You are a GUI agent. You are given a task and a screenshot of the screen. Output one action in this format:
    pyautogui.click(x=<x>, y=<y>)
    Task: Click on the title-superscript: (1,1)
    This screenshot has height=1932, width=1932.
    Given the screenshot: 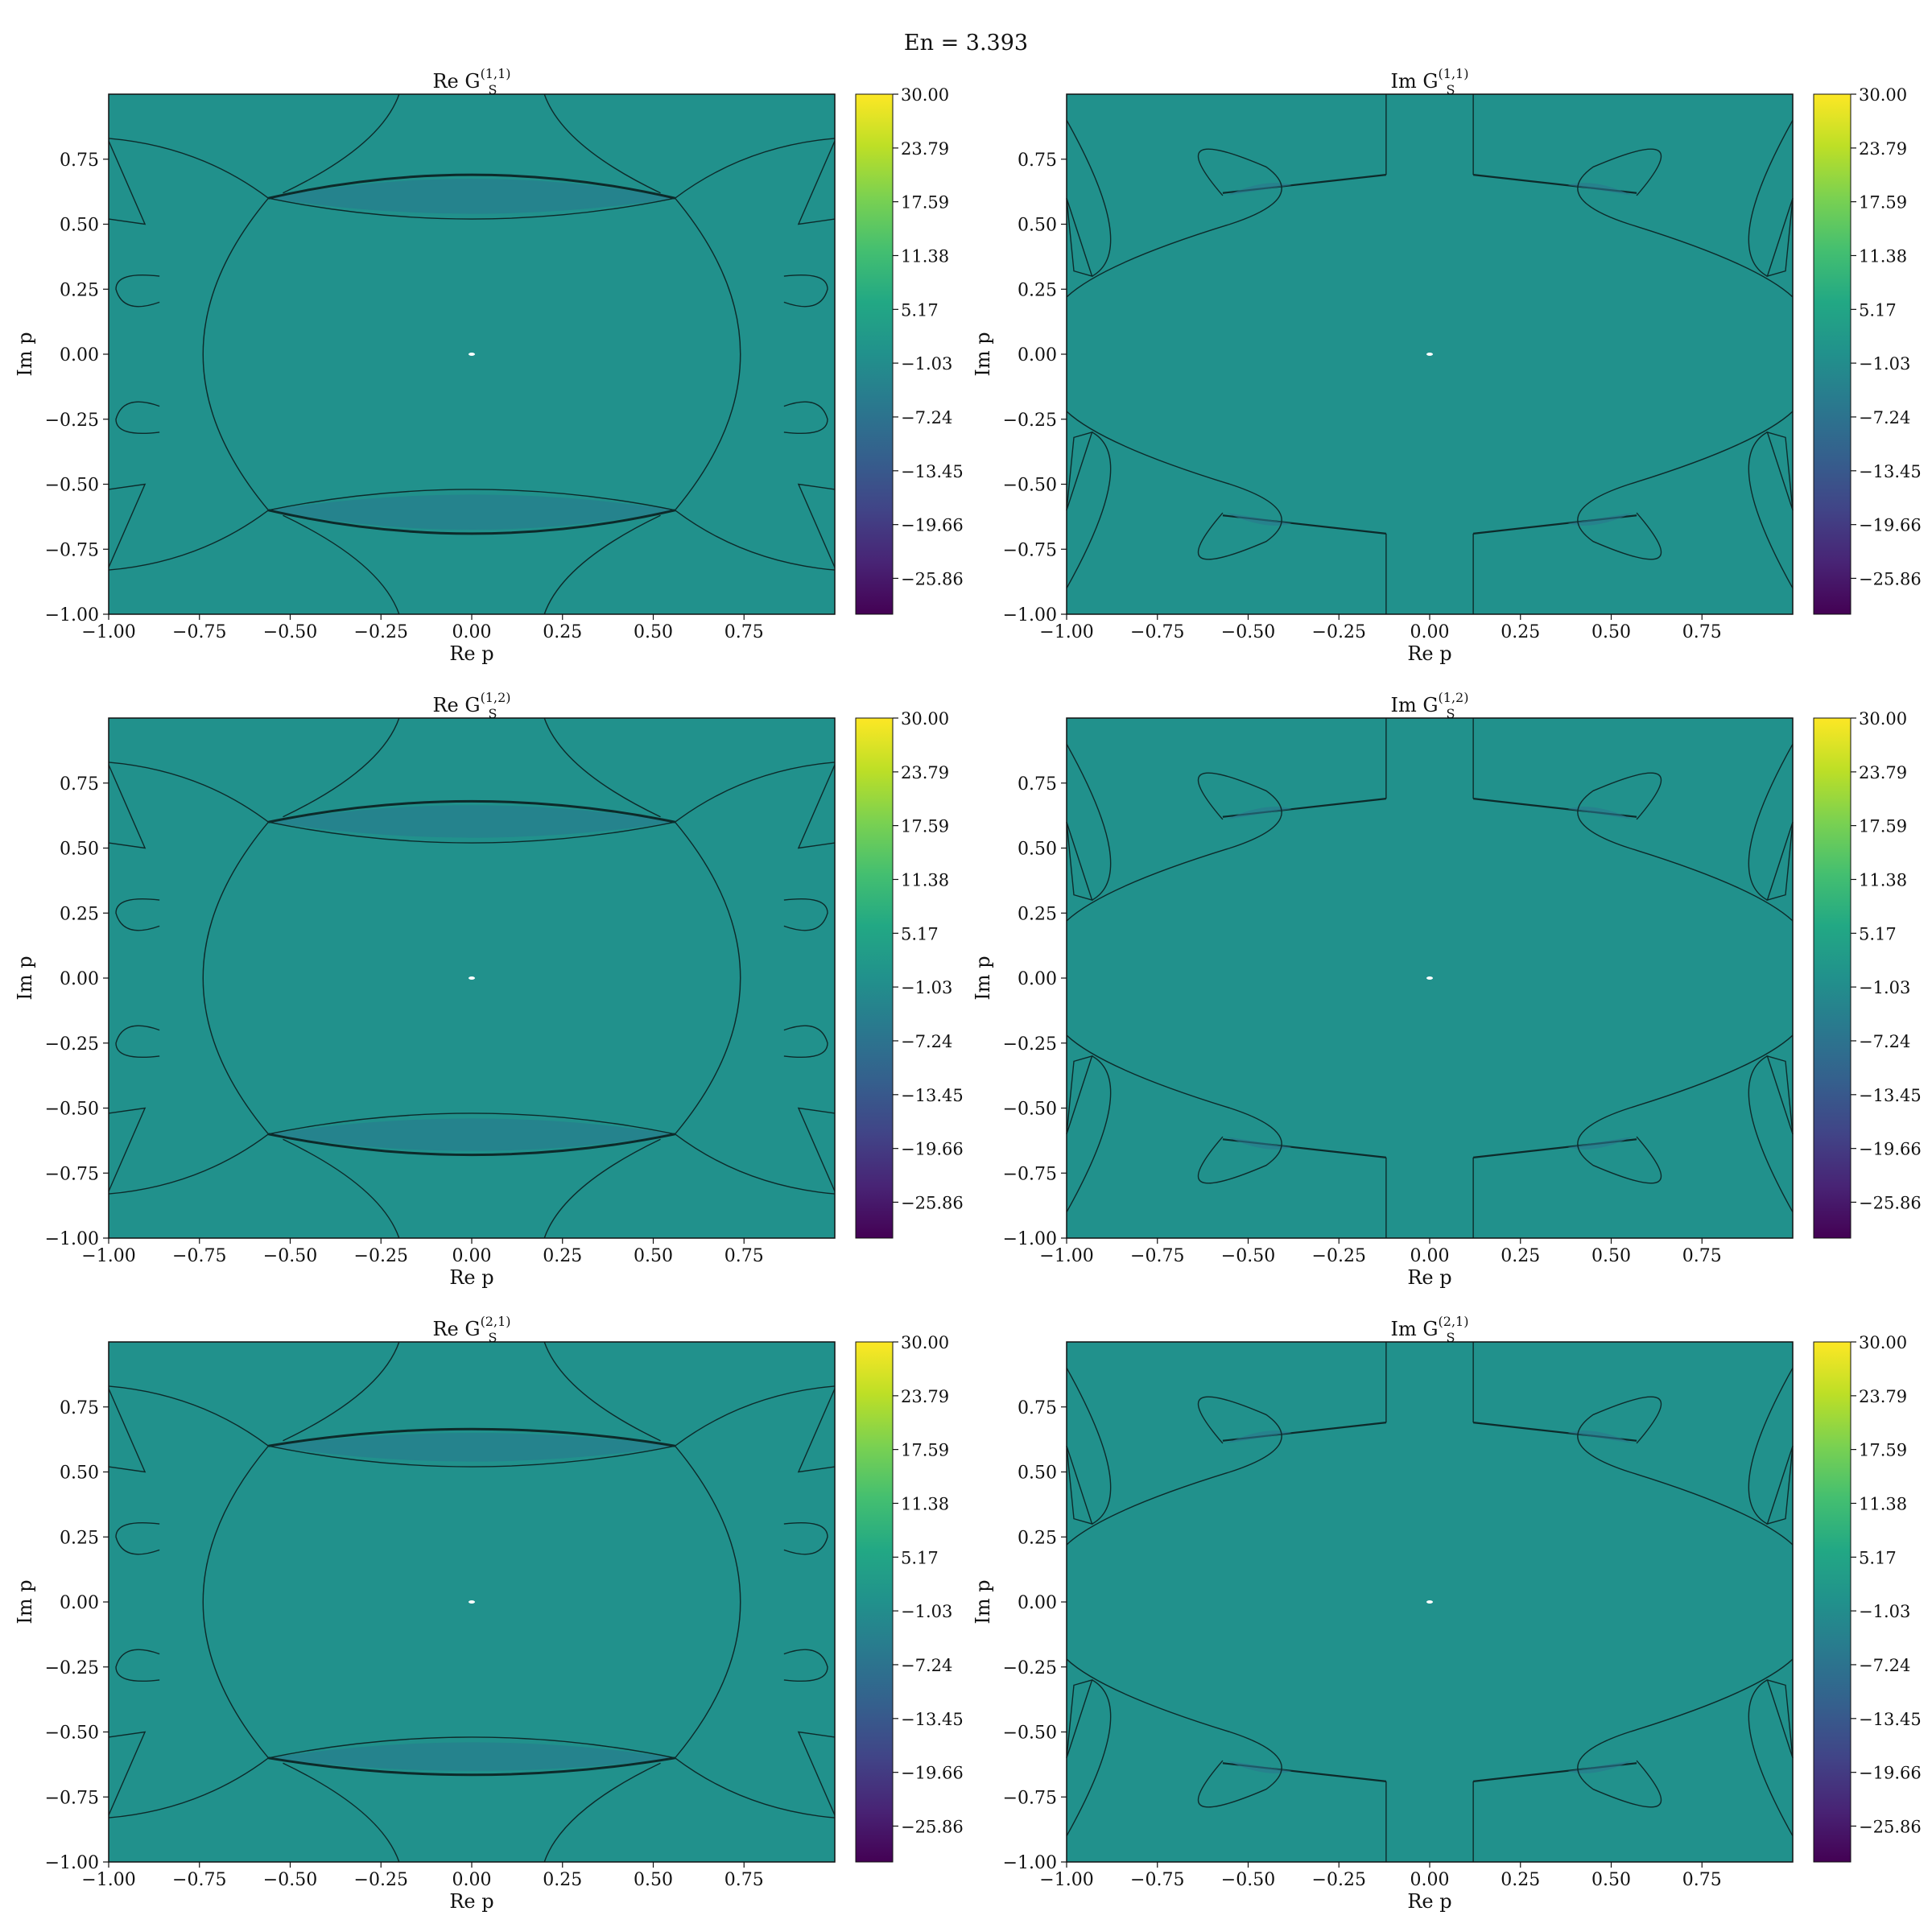 What is the action you would take?
    pyautogui.click(x=496, y=73)
    